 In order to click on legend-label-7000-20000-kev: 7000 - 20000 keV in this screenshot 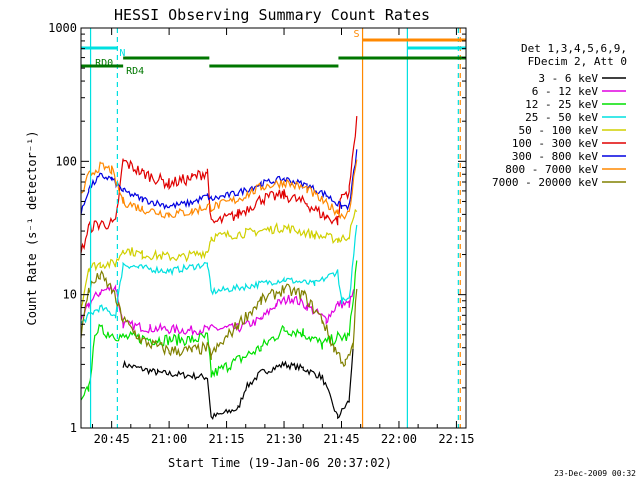, I will do `click(545, 182)`.